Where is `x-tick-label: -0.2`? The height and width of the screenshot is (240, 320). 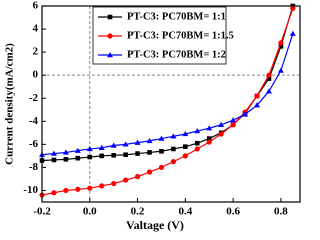 x-tick-label: -0.2 is located at coordinates (42, 212).